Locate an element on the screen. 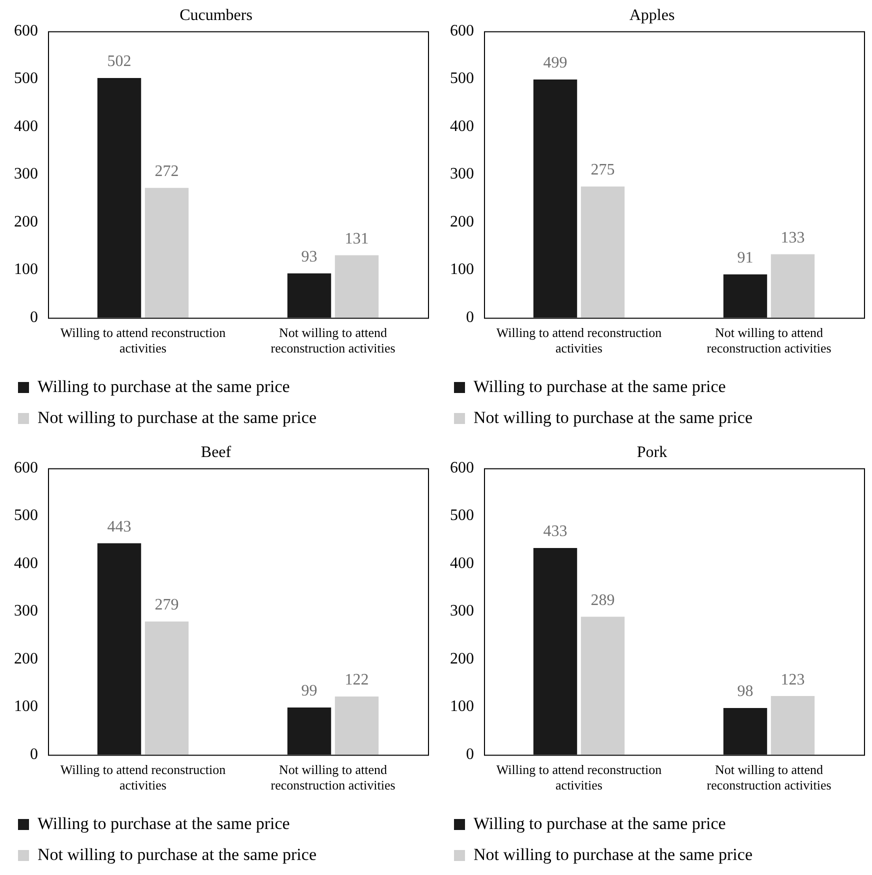  data-label: 93 is located at coordinates (309, 257).